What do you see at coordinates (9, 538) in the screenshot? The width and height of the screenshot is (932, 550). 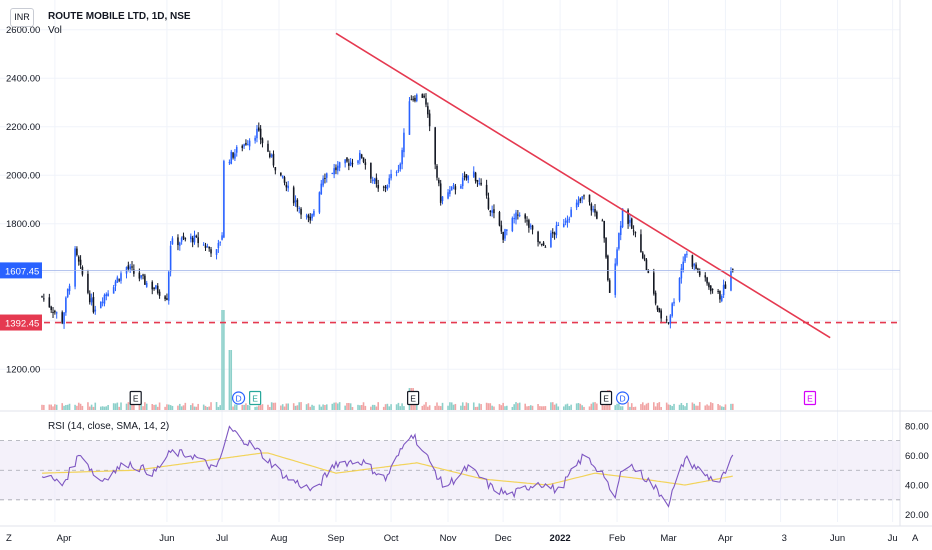 I see `zoom-corner-button: Z` at bounding box center [9, 538].